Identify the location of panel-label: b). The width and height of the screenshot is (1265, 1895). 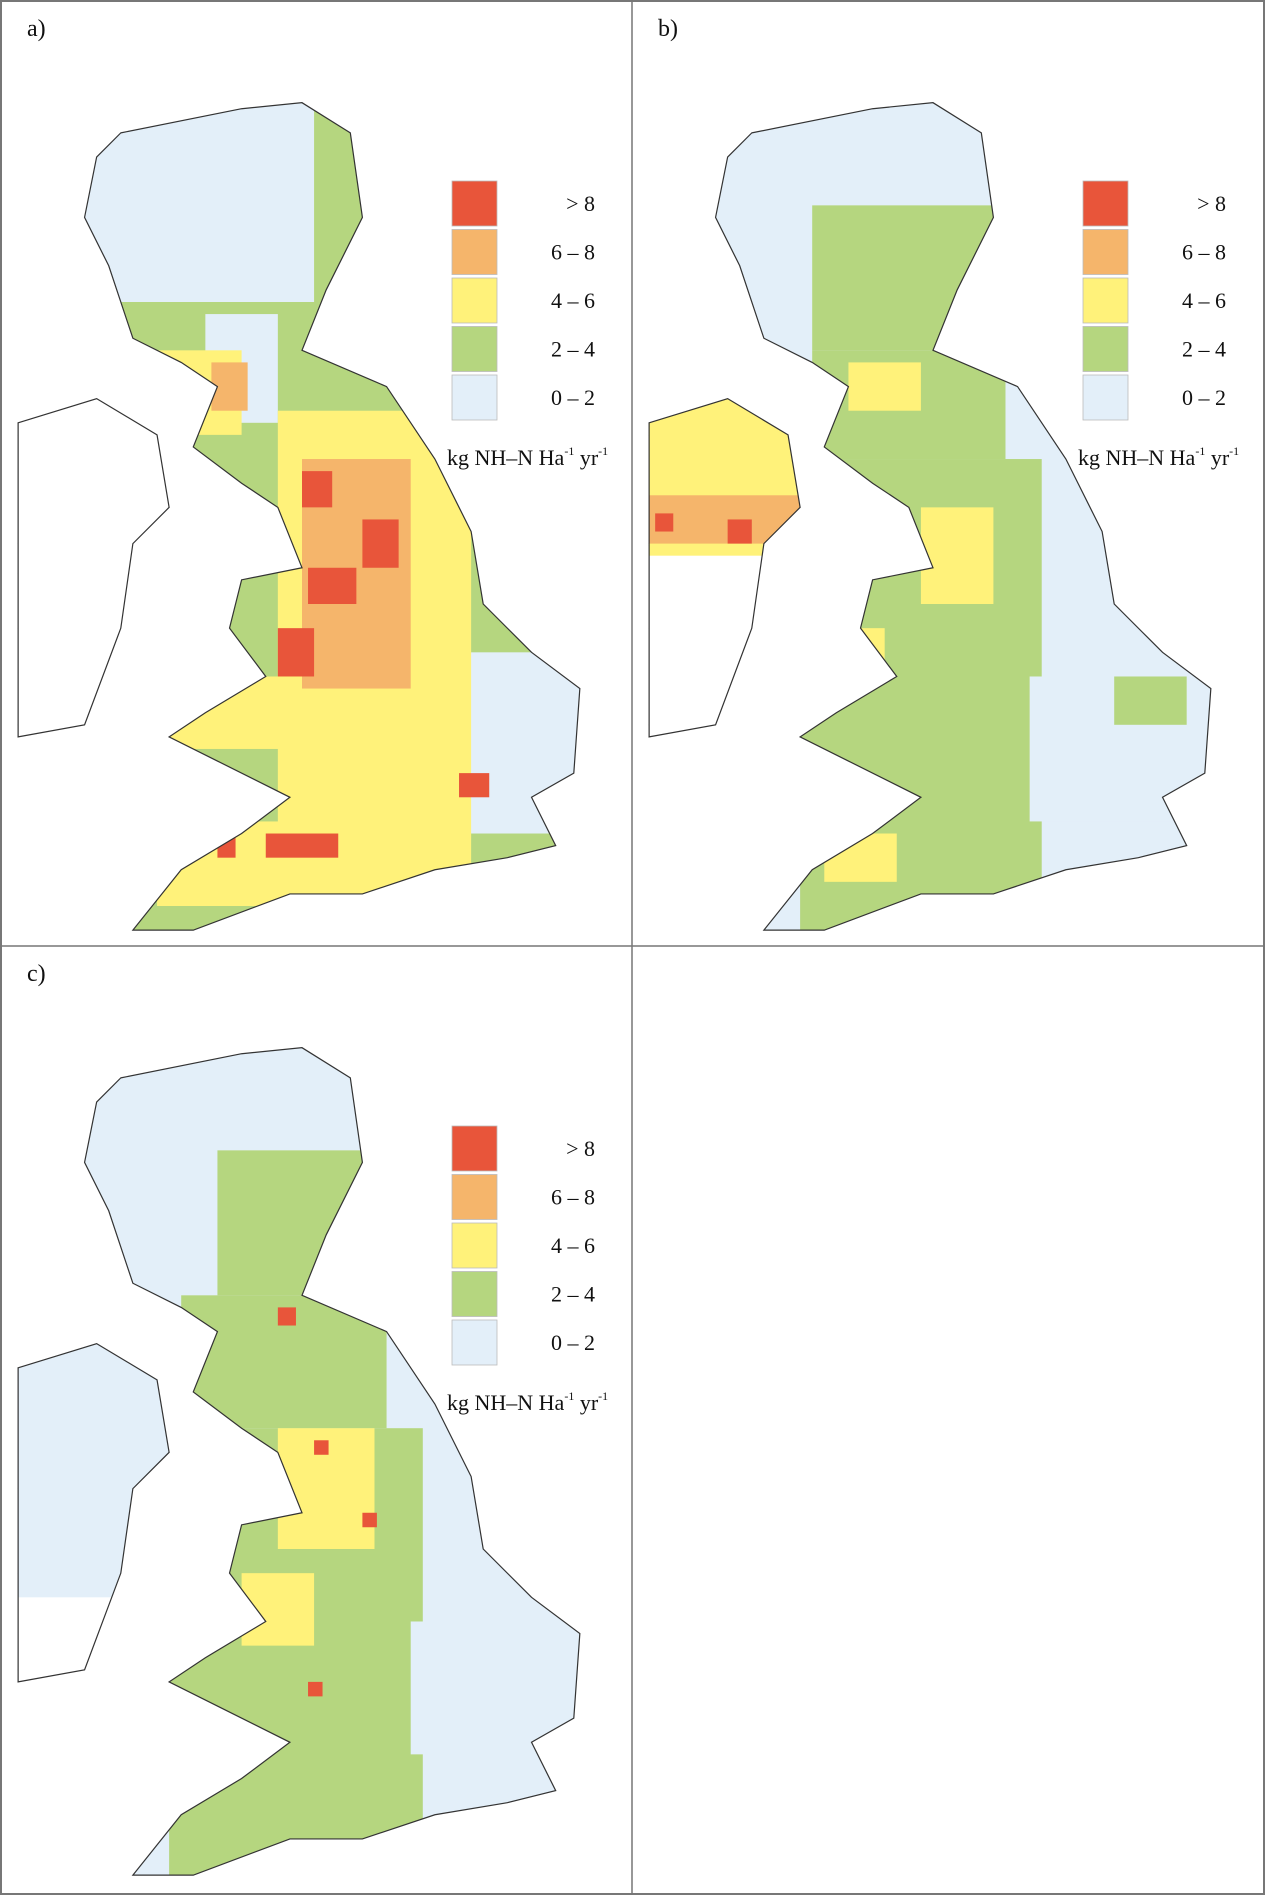
(668, 29).